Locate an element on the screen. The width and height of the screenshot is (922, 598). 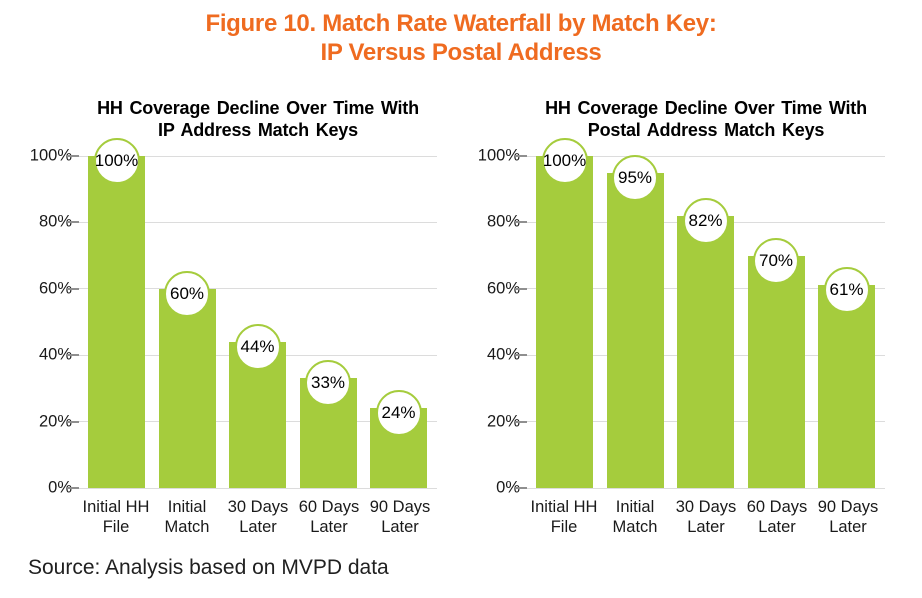
value-bubble: 95% is located at coordinates (635, 177).